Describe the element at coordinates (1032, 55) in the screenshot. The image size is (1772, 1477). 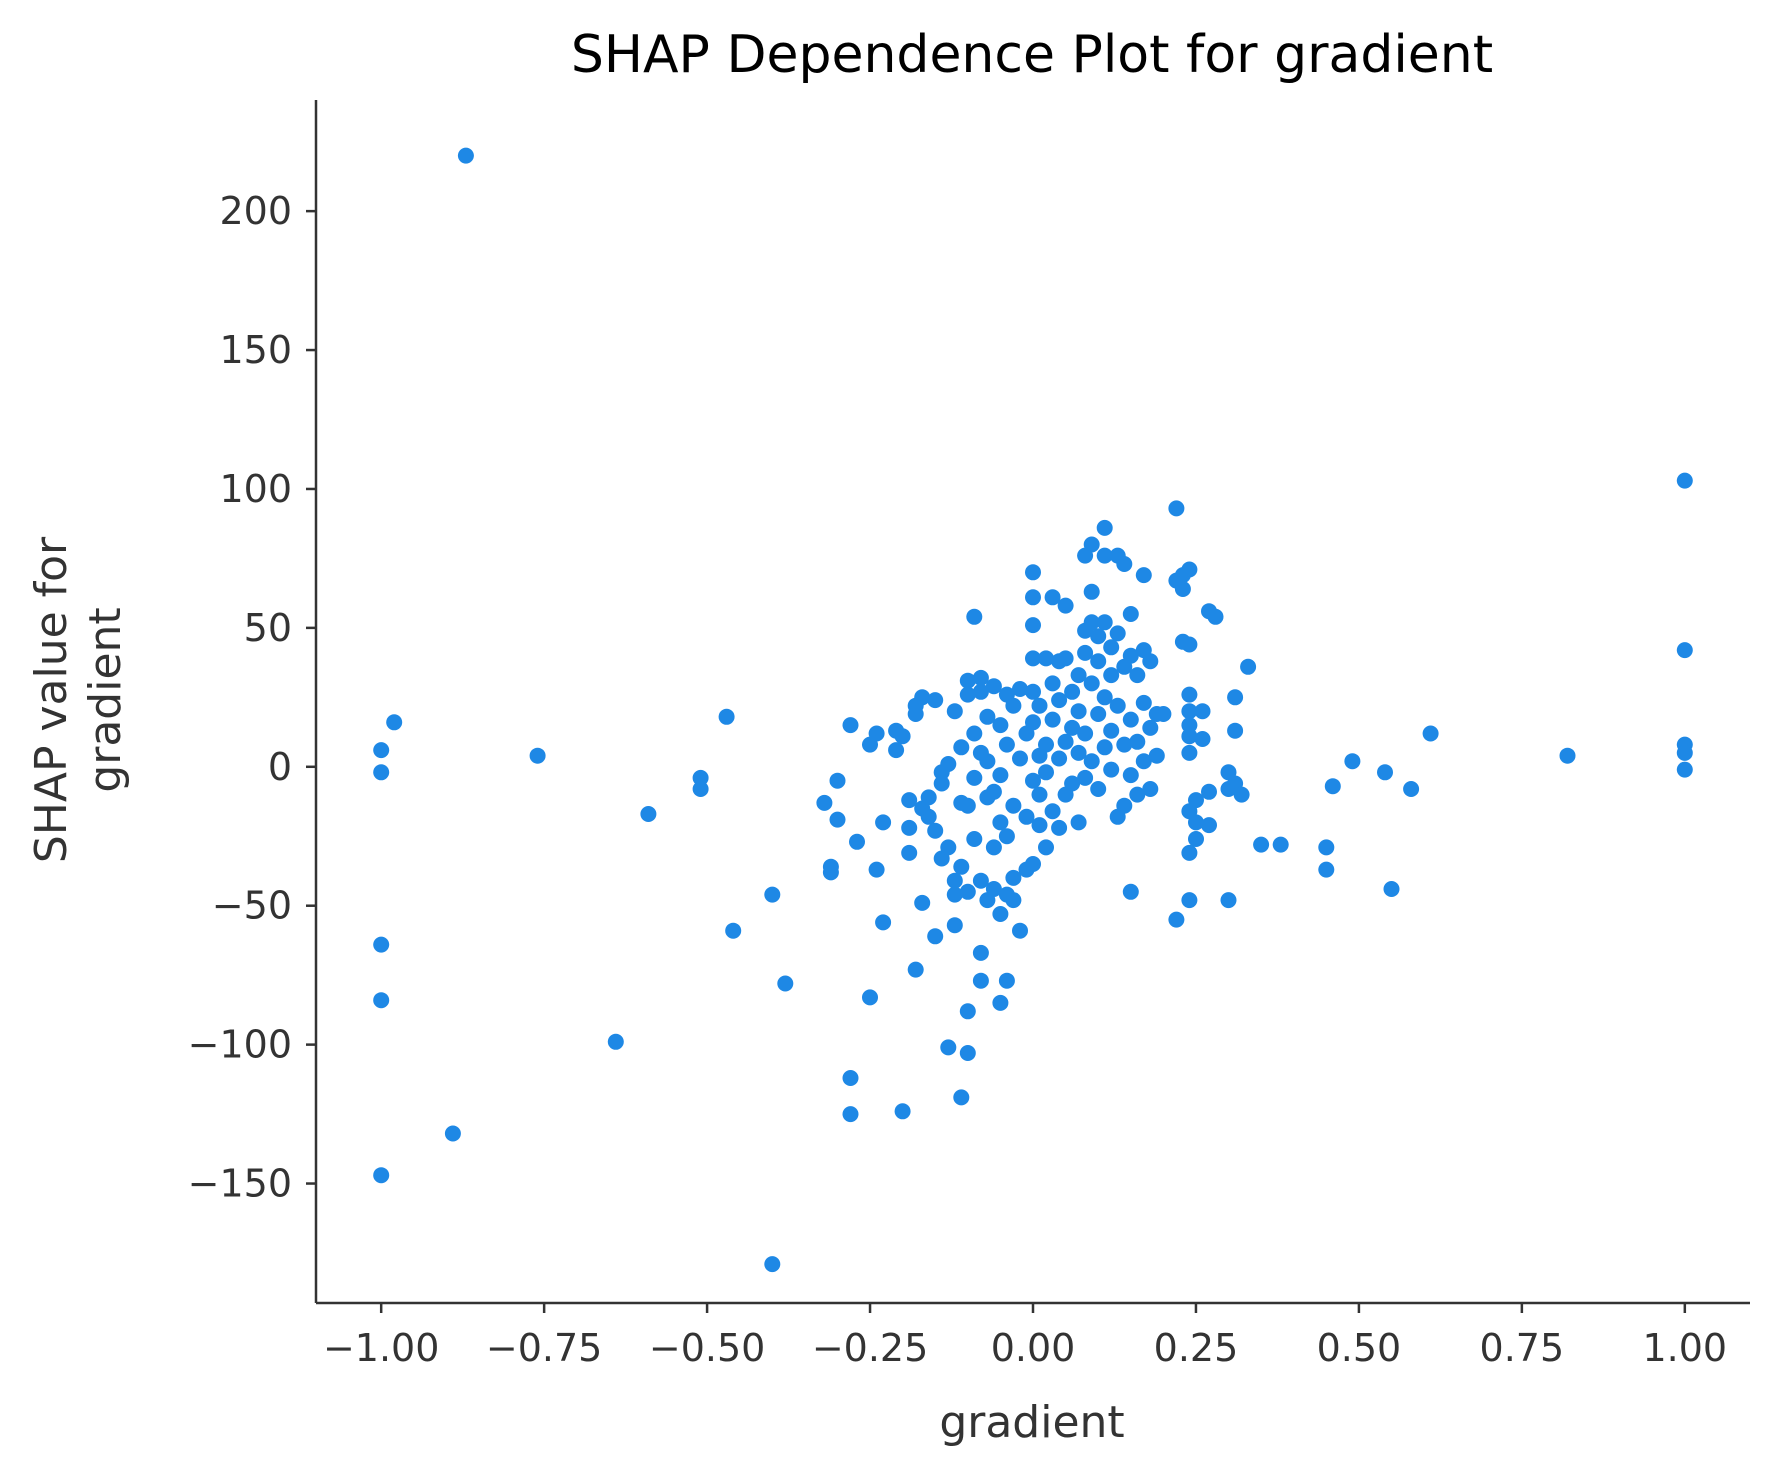
I see `chart-title: SHAP Dependence Plot for gradient` at that location.